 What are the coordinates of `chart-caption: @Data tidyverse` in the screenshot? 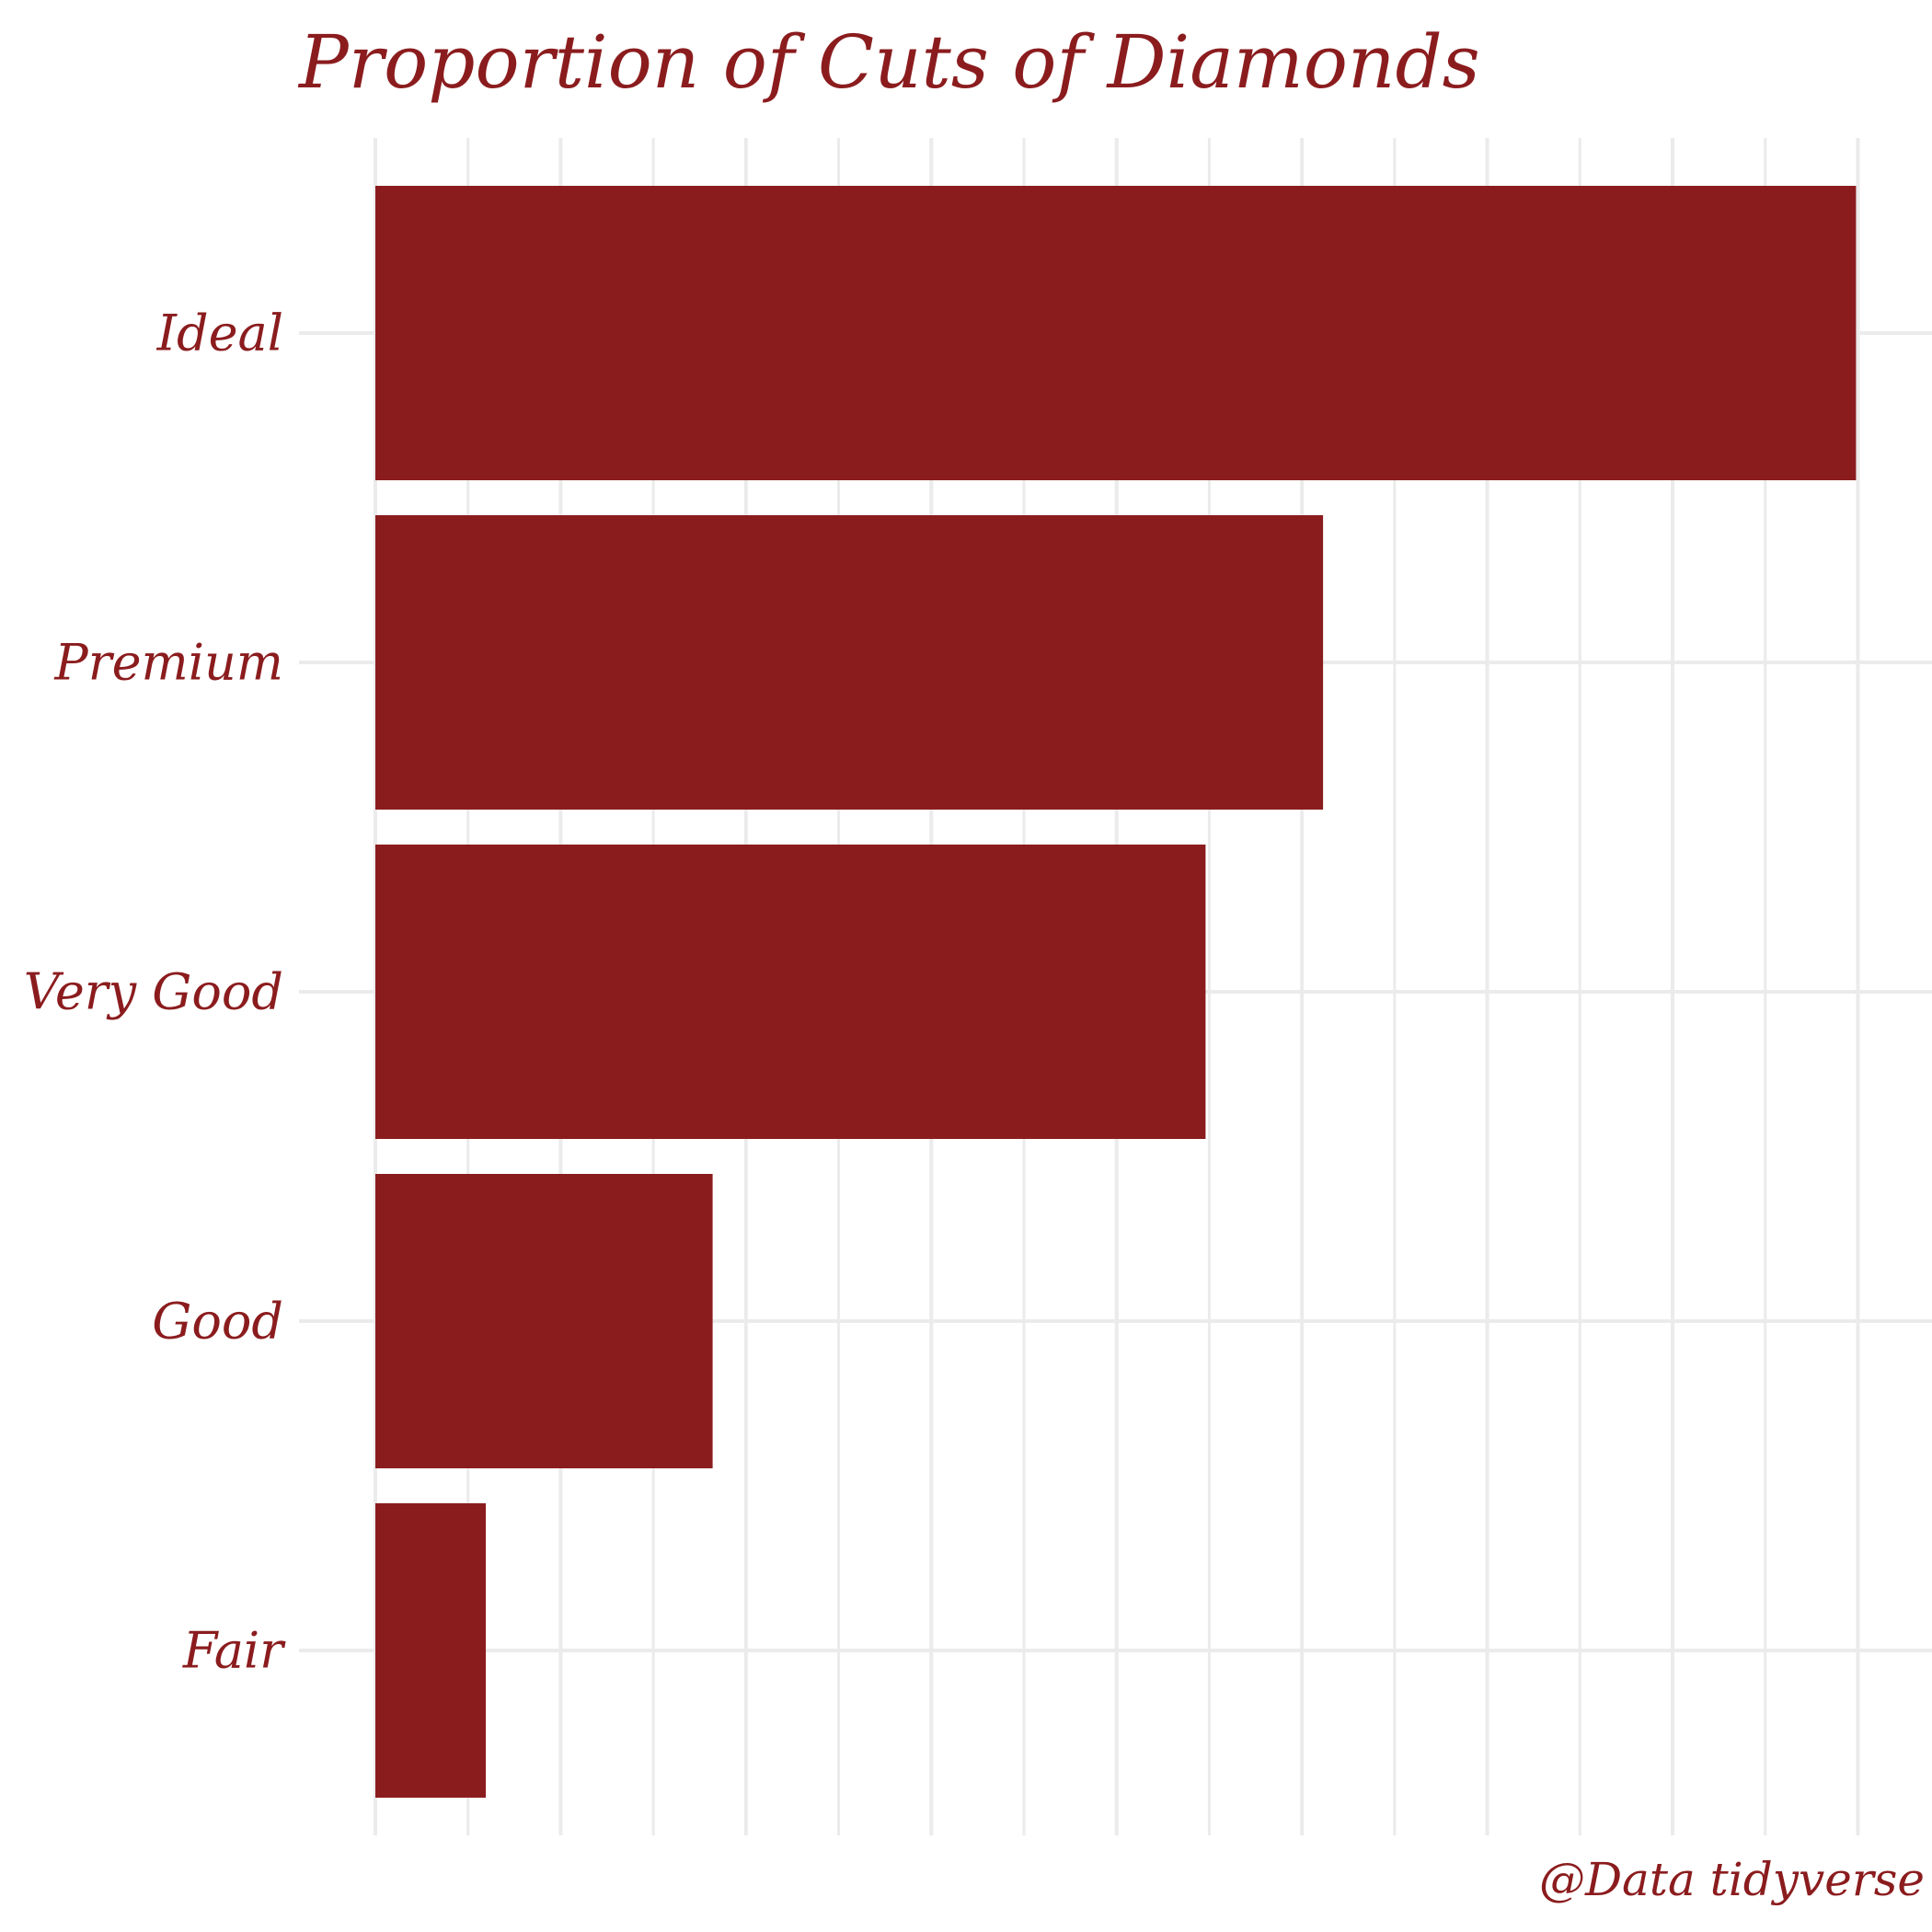 It's located at (1732, 1879).